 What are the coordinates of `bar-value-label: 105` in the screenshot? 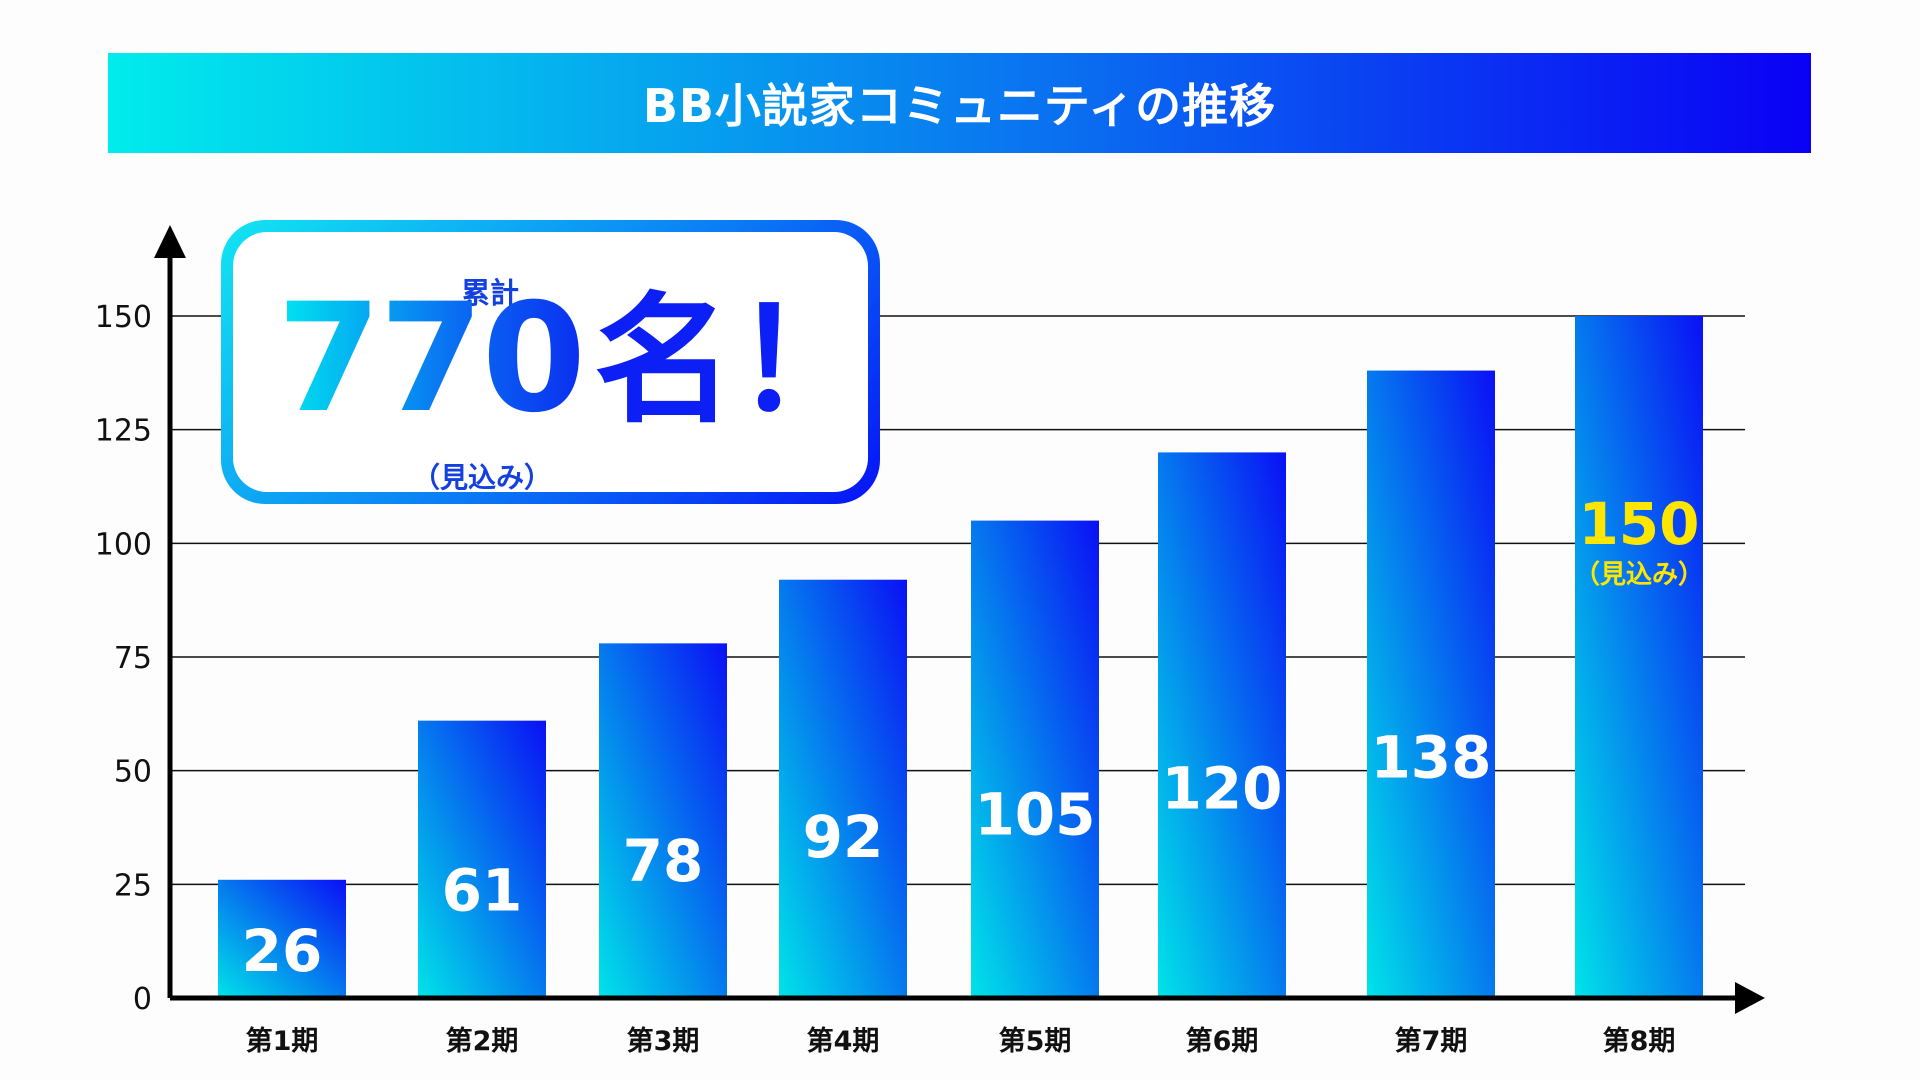 It's located at (1034, 815).